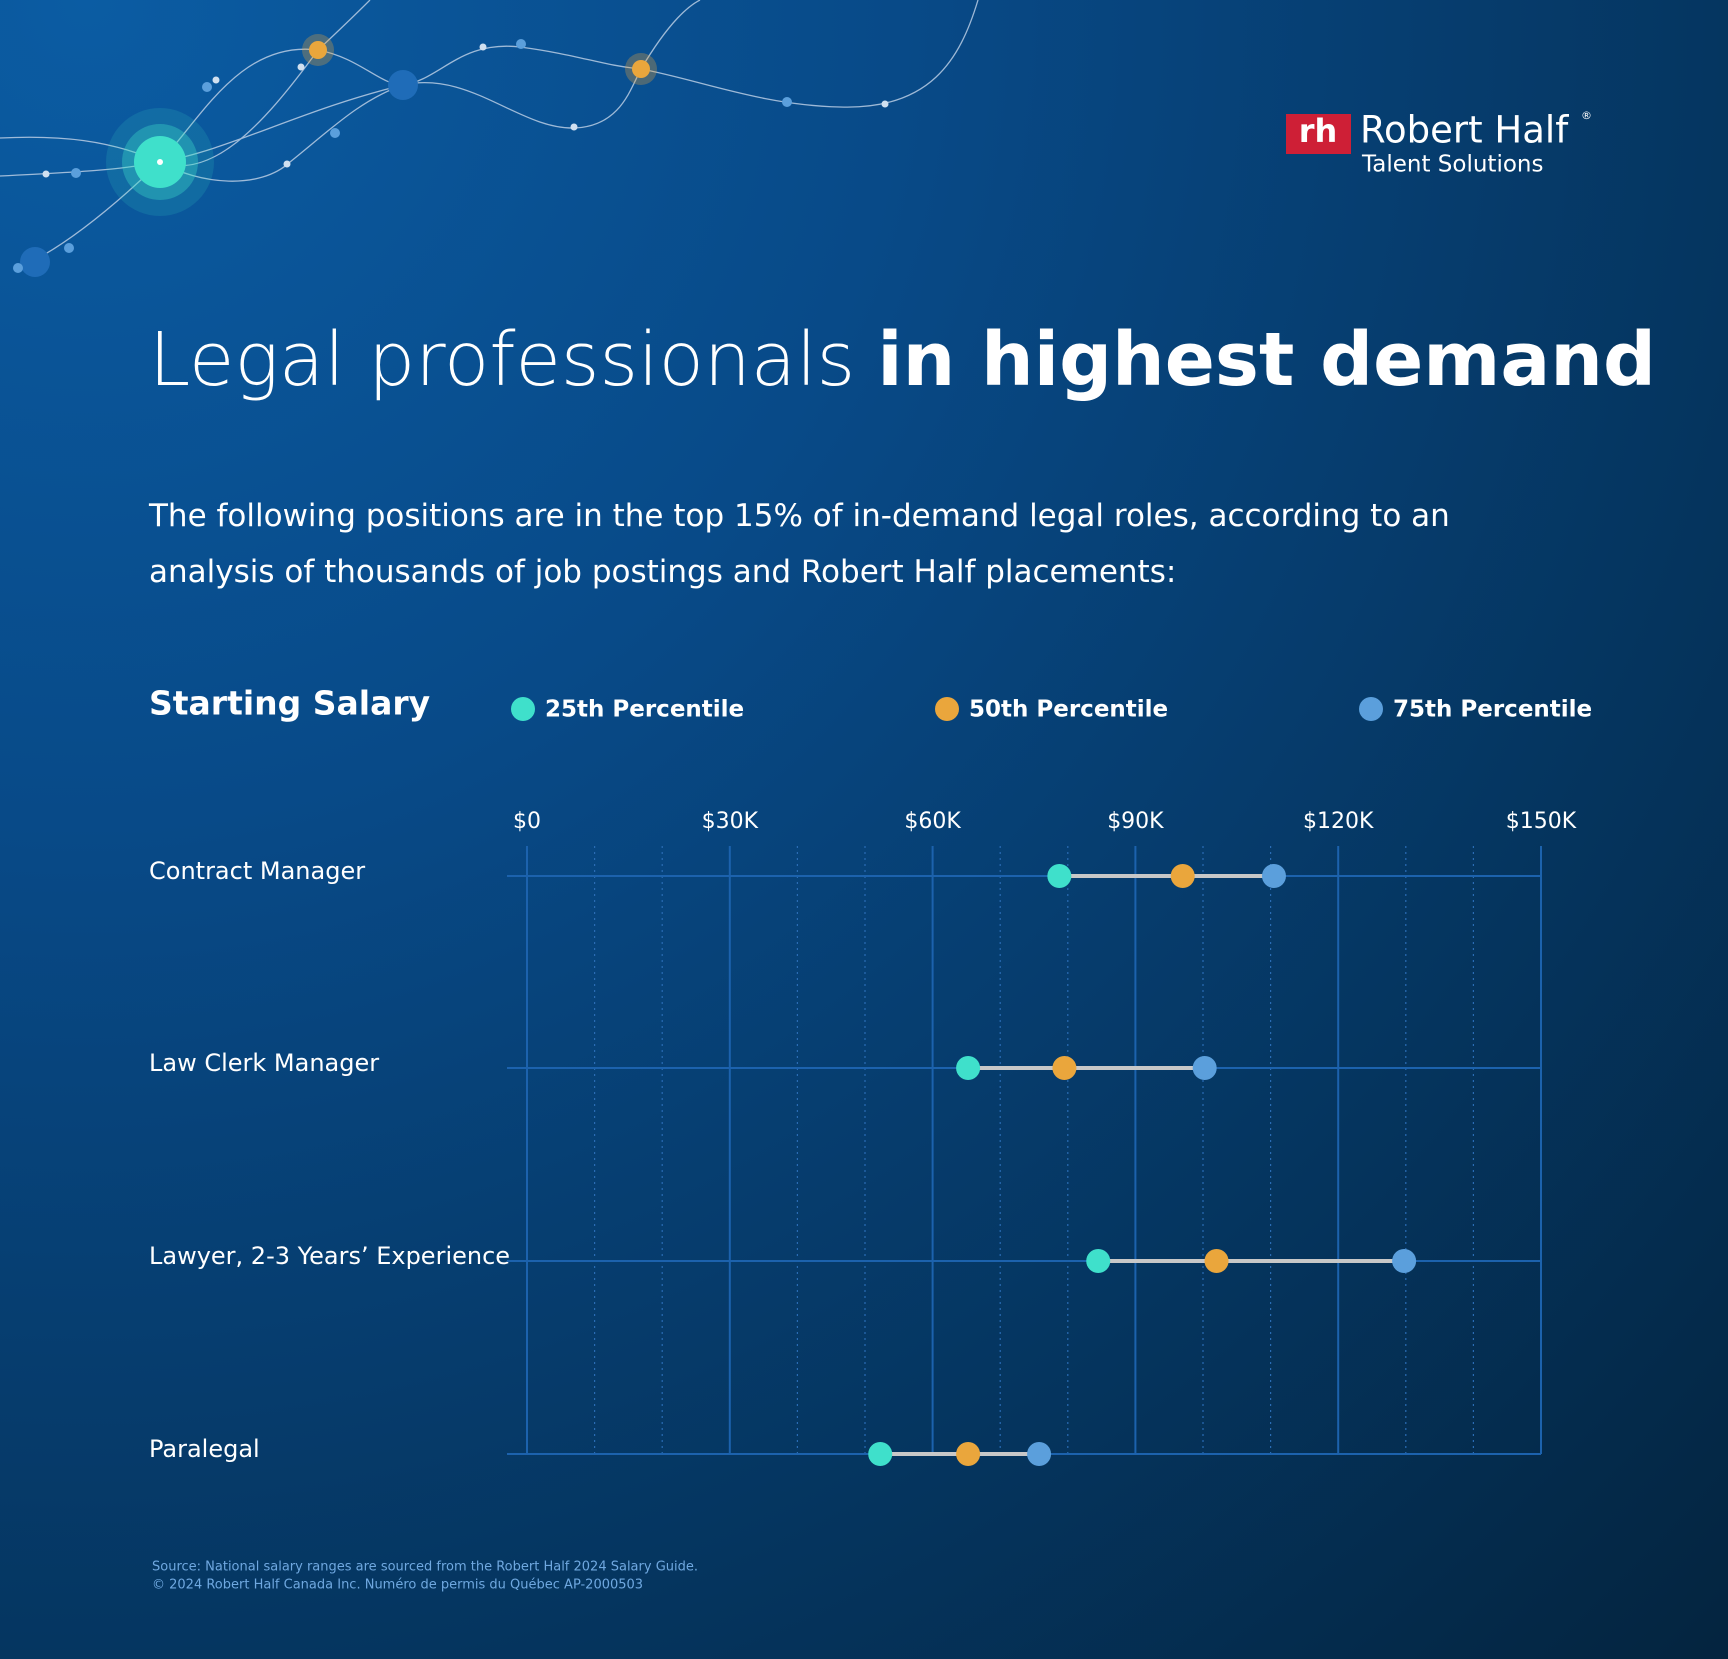  Describe the element at coordinates (204, 1449) in the screenshot. I see `row-label: Paralegal` at that location.